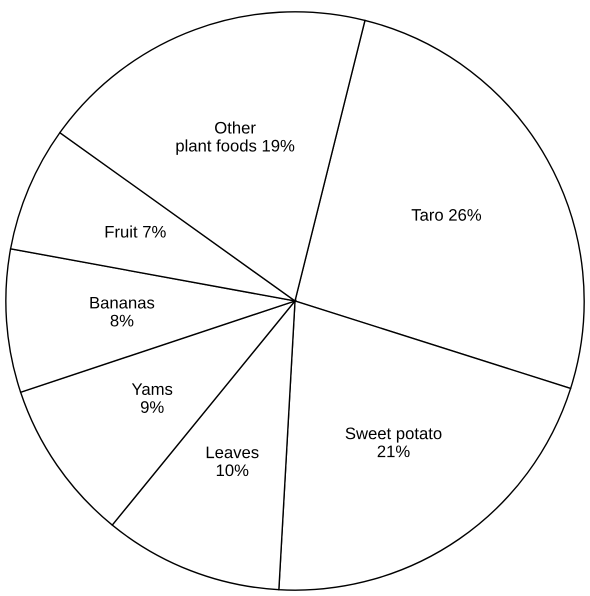  I want to click on slice-label: Other plant foods 19%, so click(235, 138).